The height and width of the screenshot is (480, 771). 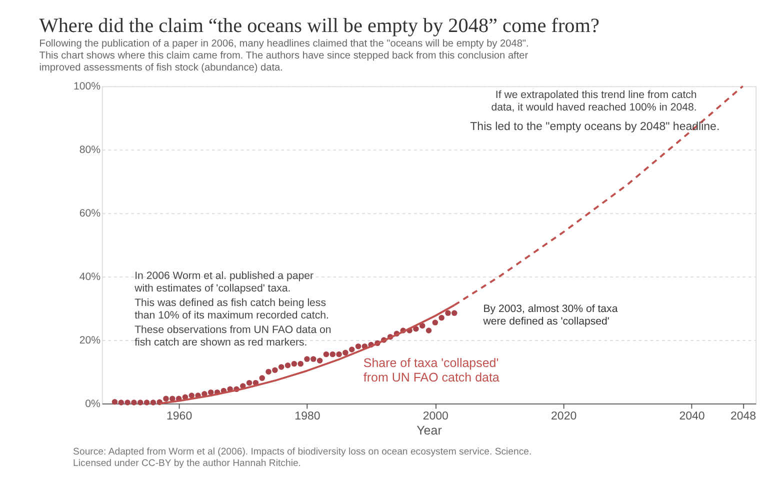 I want to click on x-tick-label: 2048, so click(x=743, y=416).